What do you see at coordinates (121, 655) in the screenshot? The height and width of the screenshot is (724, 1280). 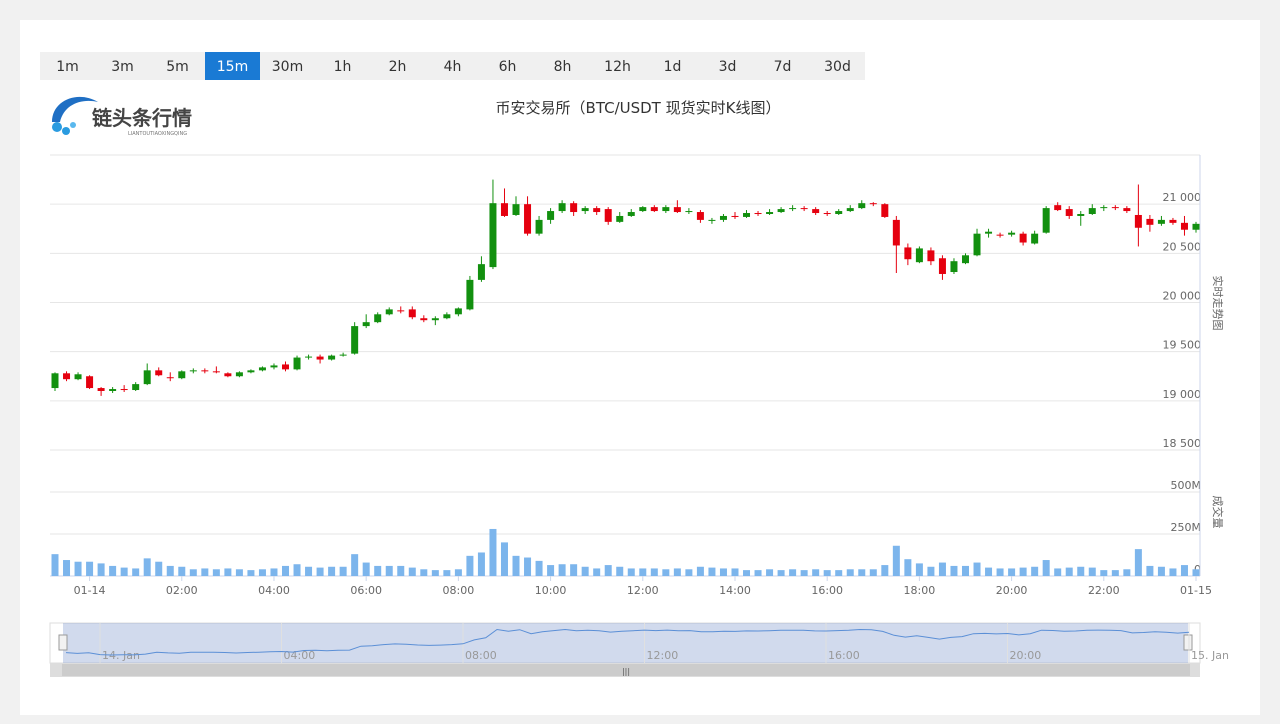 I see `navigator-label: 14. Jan` at bounding box center [121, 655].